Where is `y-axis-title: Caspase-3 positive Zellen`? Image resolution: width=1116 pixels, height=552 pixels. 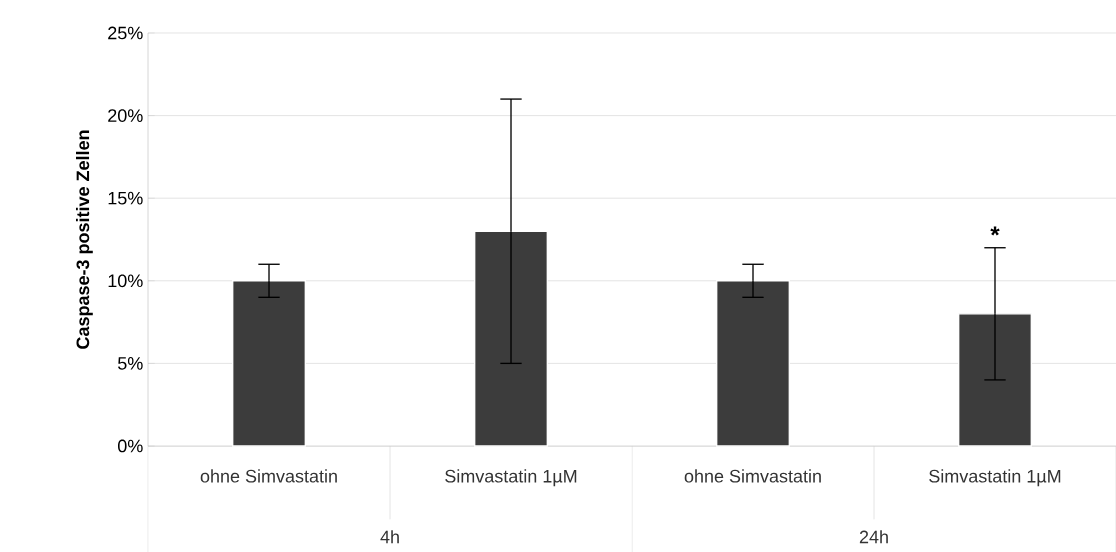
y-axis-title: Caspase-3 positive Zellen is located at coordinates (84, 239).